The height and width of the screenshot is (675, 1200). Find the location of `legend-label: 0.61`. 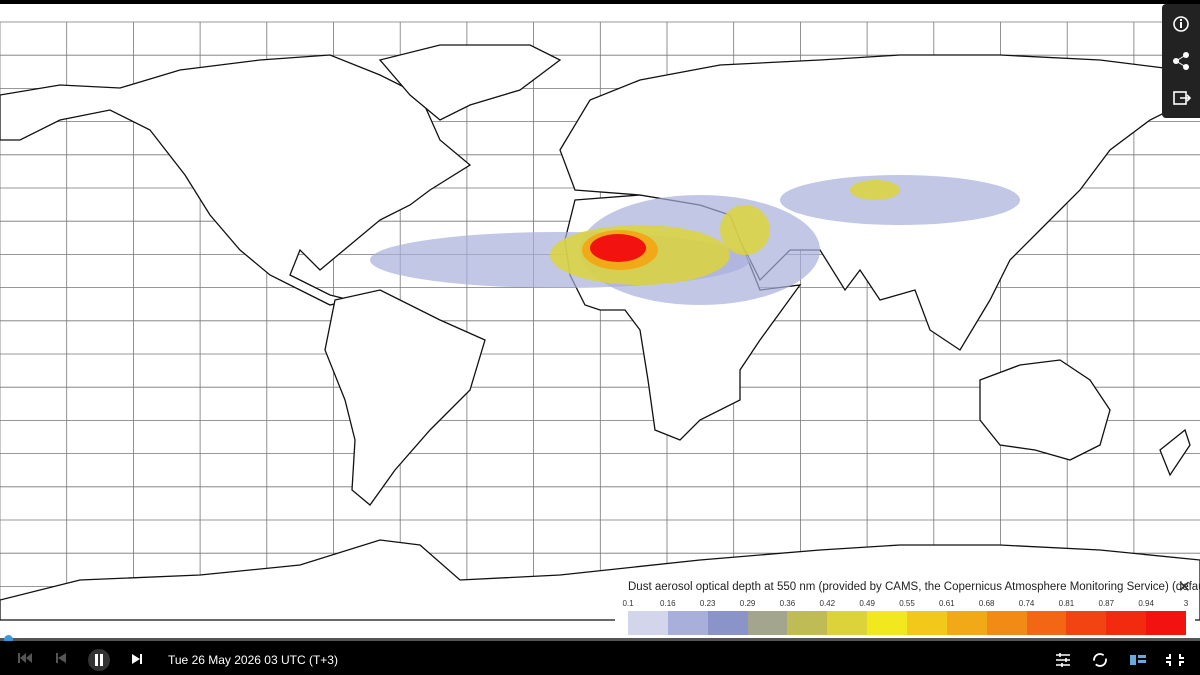

legend-label: 0.61 is located at coordinates (947, 603).